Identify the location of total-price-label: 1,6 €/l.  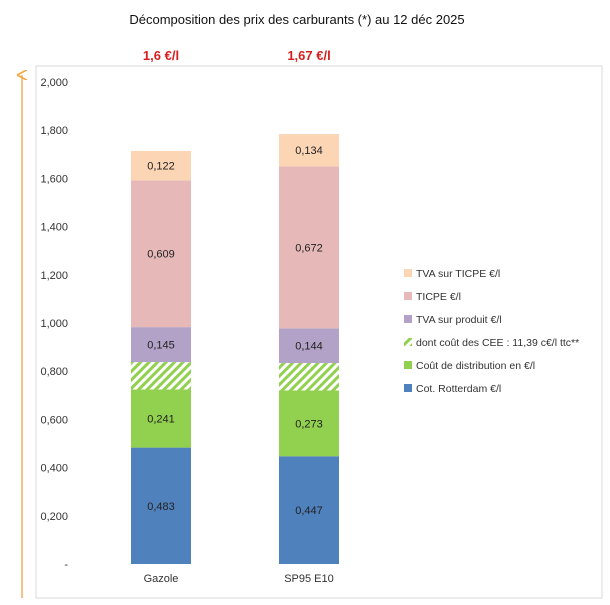
(161, 55).